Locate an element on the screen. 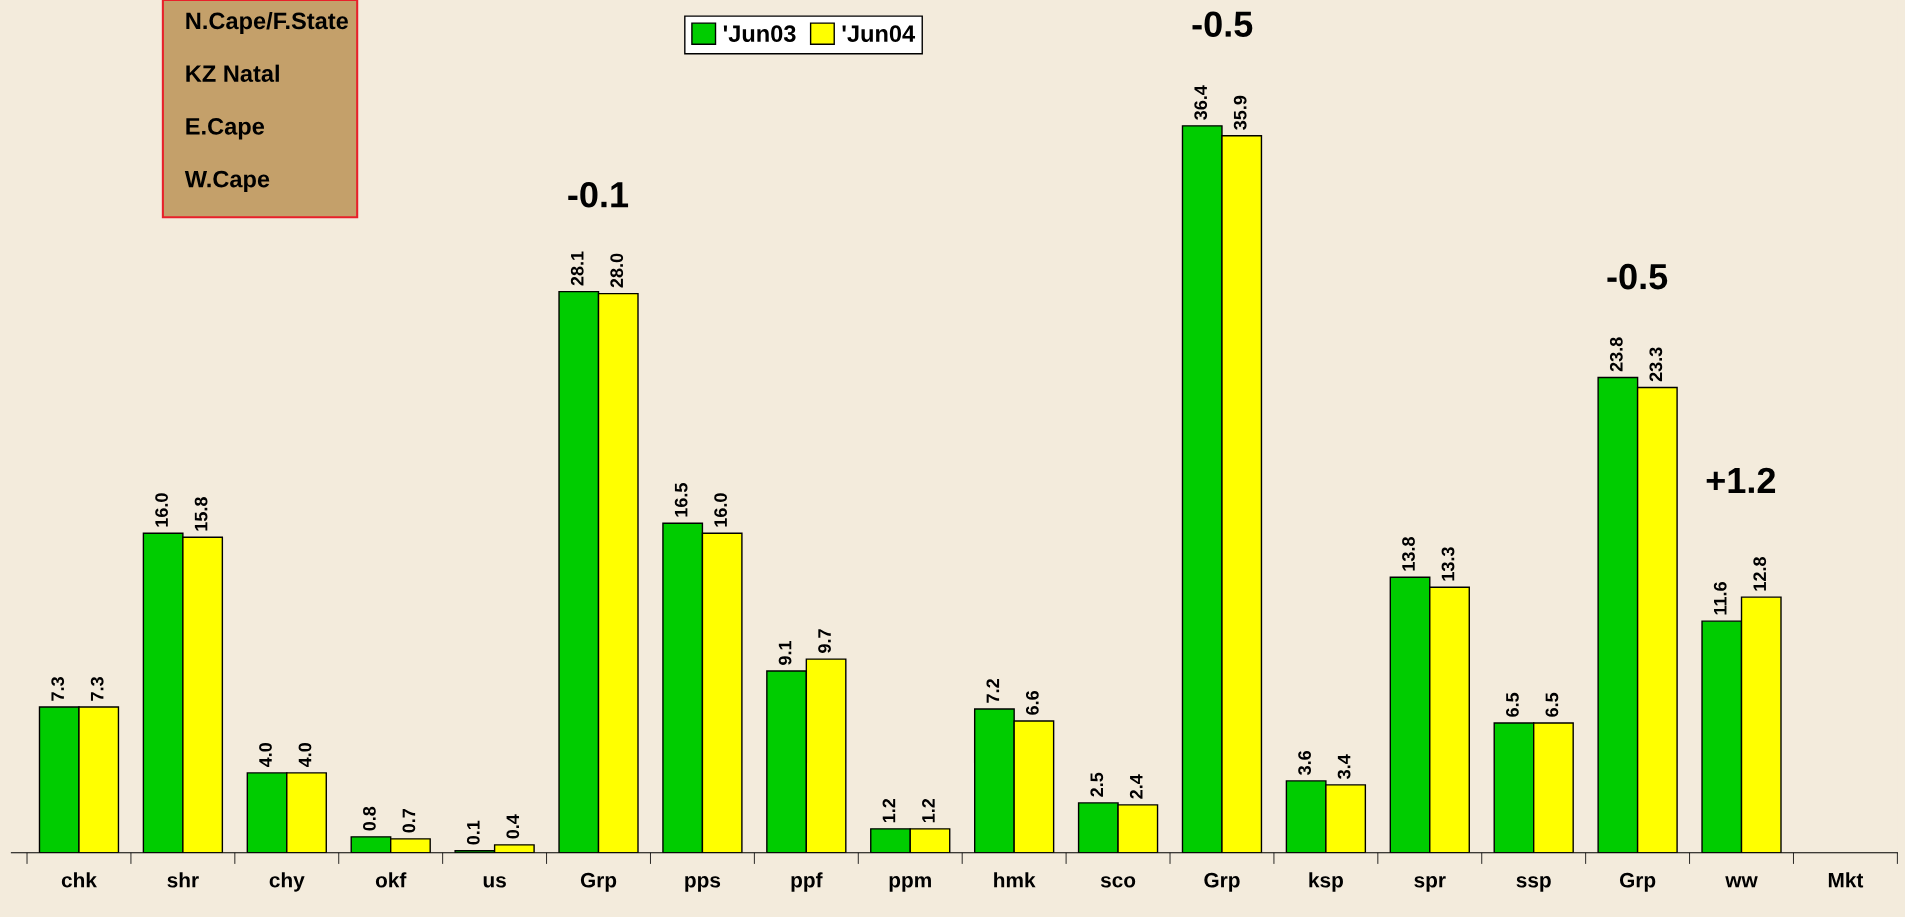  annotation: KZ Natal is located at coordinates (232, 73).